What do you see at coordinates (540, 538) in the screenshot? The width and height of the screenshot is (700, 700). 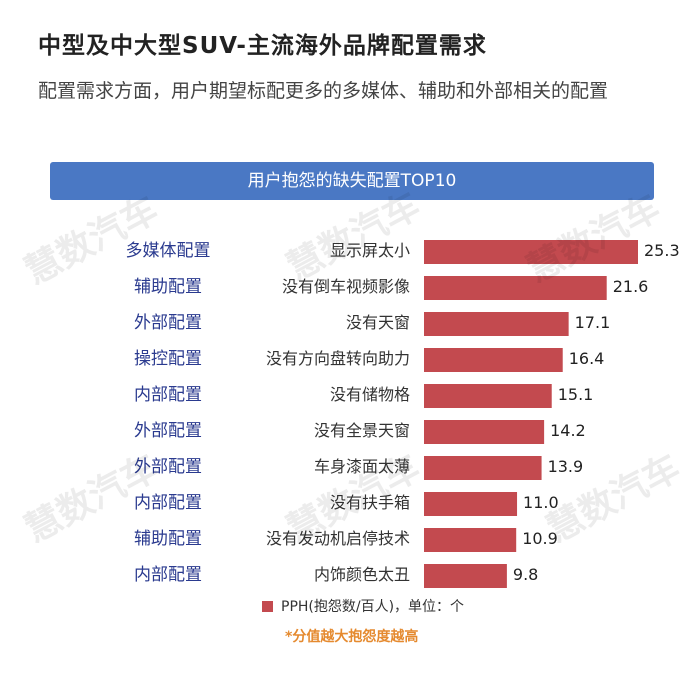 I see `data-label: 10.9` at bounding box center [540, 538].